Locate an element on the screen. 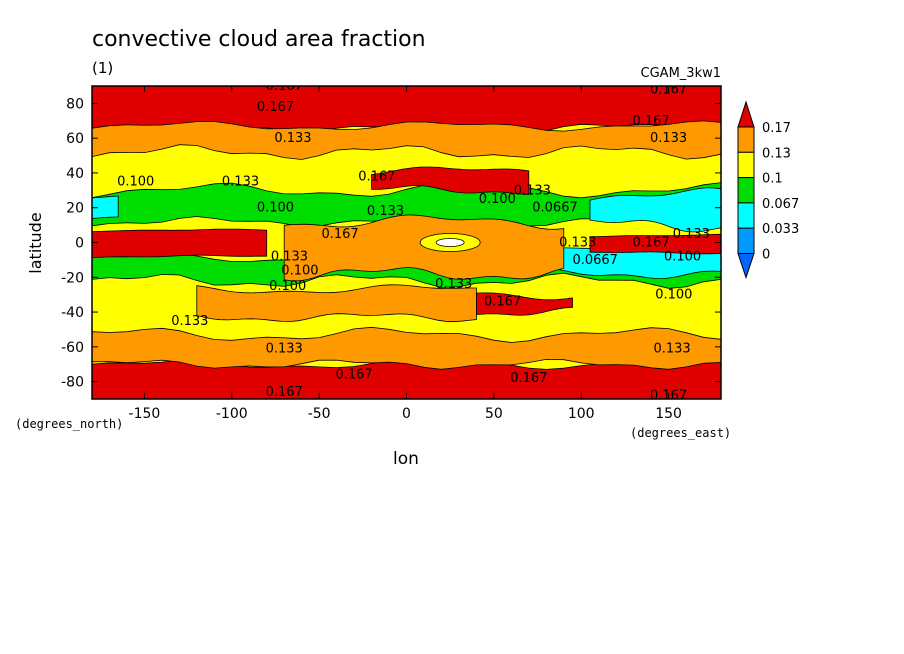 This screenshot has height=654, width=904. contour-label-6: 0.100 is located at coordinates (135, 182).